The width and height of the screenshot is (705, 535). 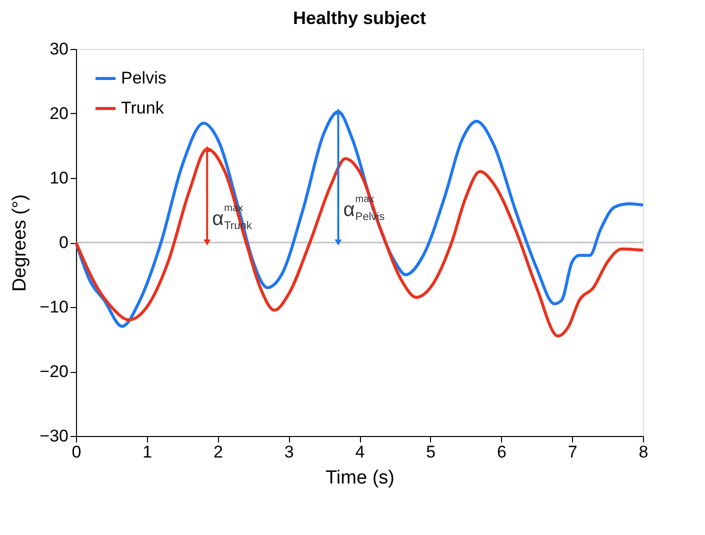 What do you see at coordinates (359, 18) in the screenshot?
I see `chart-title: Healthy subject` at bounding box center [359, 18].